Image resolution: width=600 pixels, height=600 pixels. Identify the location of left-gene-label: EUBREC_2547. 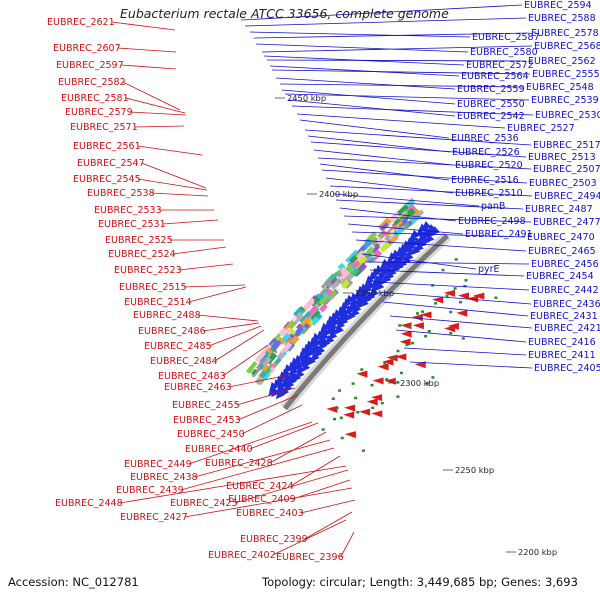
(111, 163).